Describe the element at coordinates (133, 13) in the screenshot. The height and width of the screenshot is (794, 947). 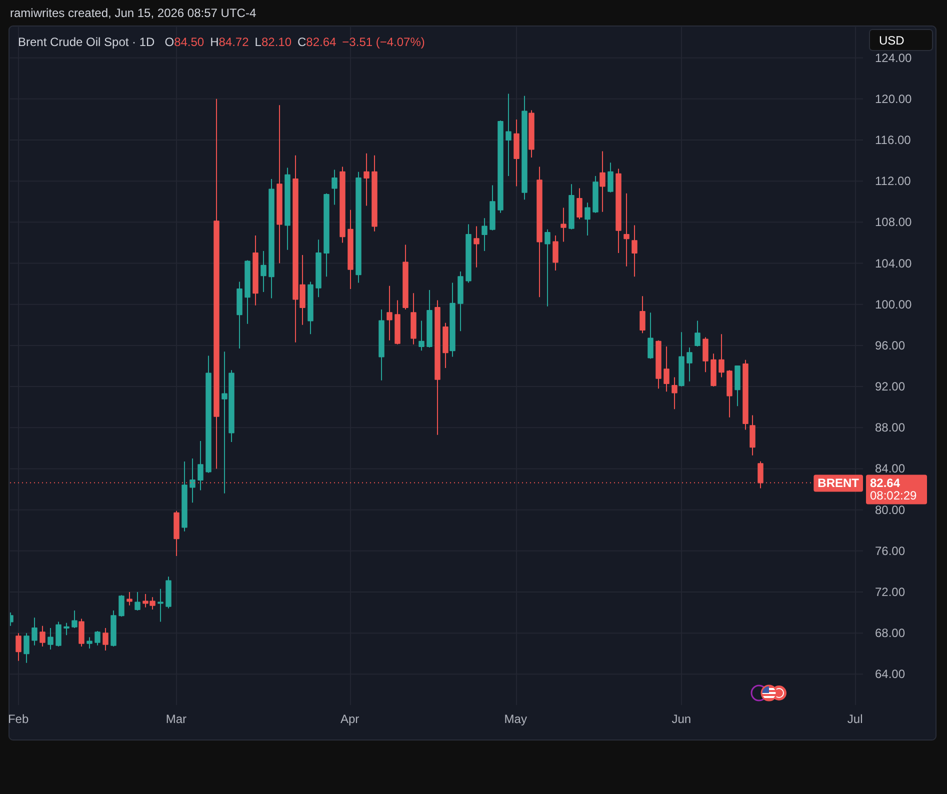
I see `text: ramiwrites created, Jun 15, 2026 08:57 UTC-4` at that location.